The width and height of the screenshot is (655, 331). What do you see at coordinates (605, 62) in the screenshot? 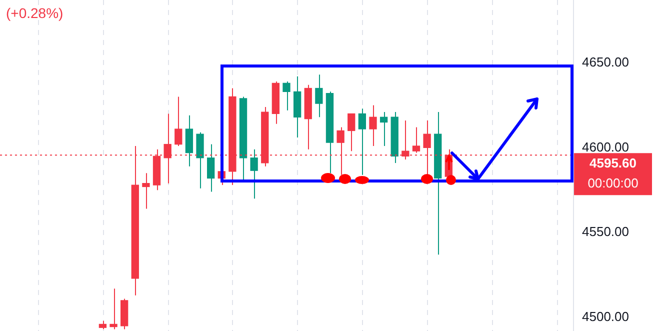
I see `y-tick-label: 4650.00` at bounding box center [605, 62].